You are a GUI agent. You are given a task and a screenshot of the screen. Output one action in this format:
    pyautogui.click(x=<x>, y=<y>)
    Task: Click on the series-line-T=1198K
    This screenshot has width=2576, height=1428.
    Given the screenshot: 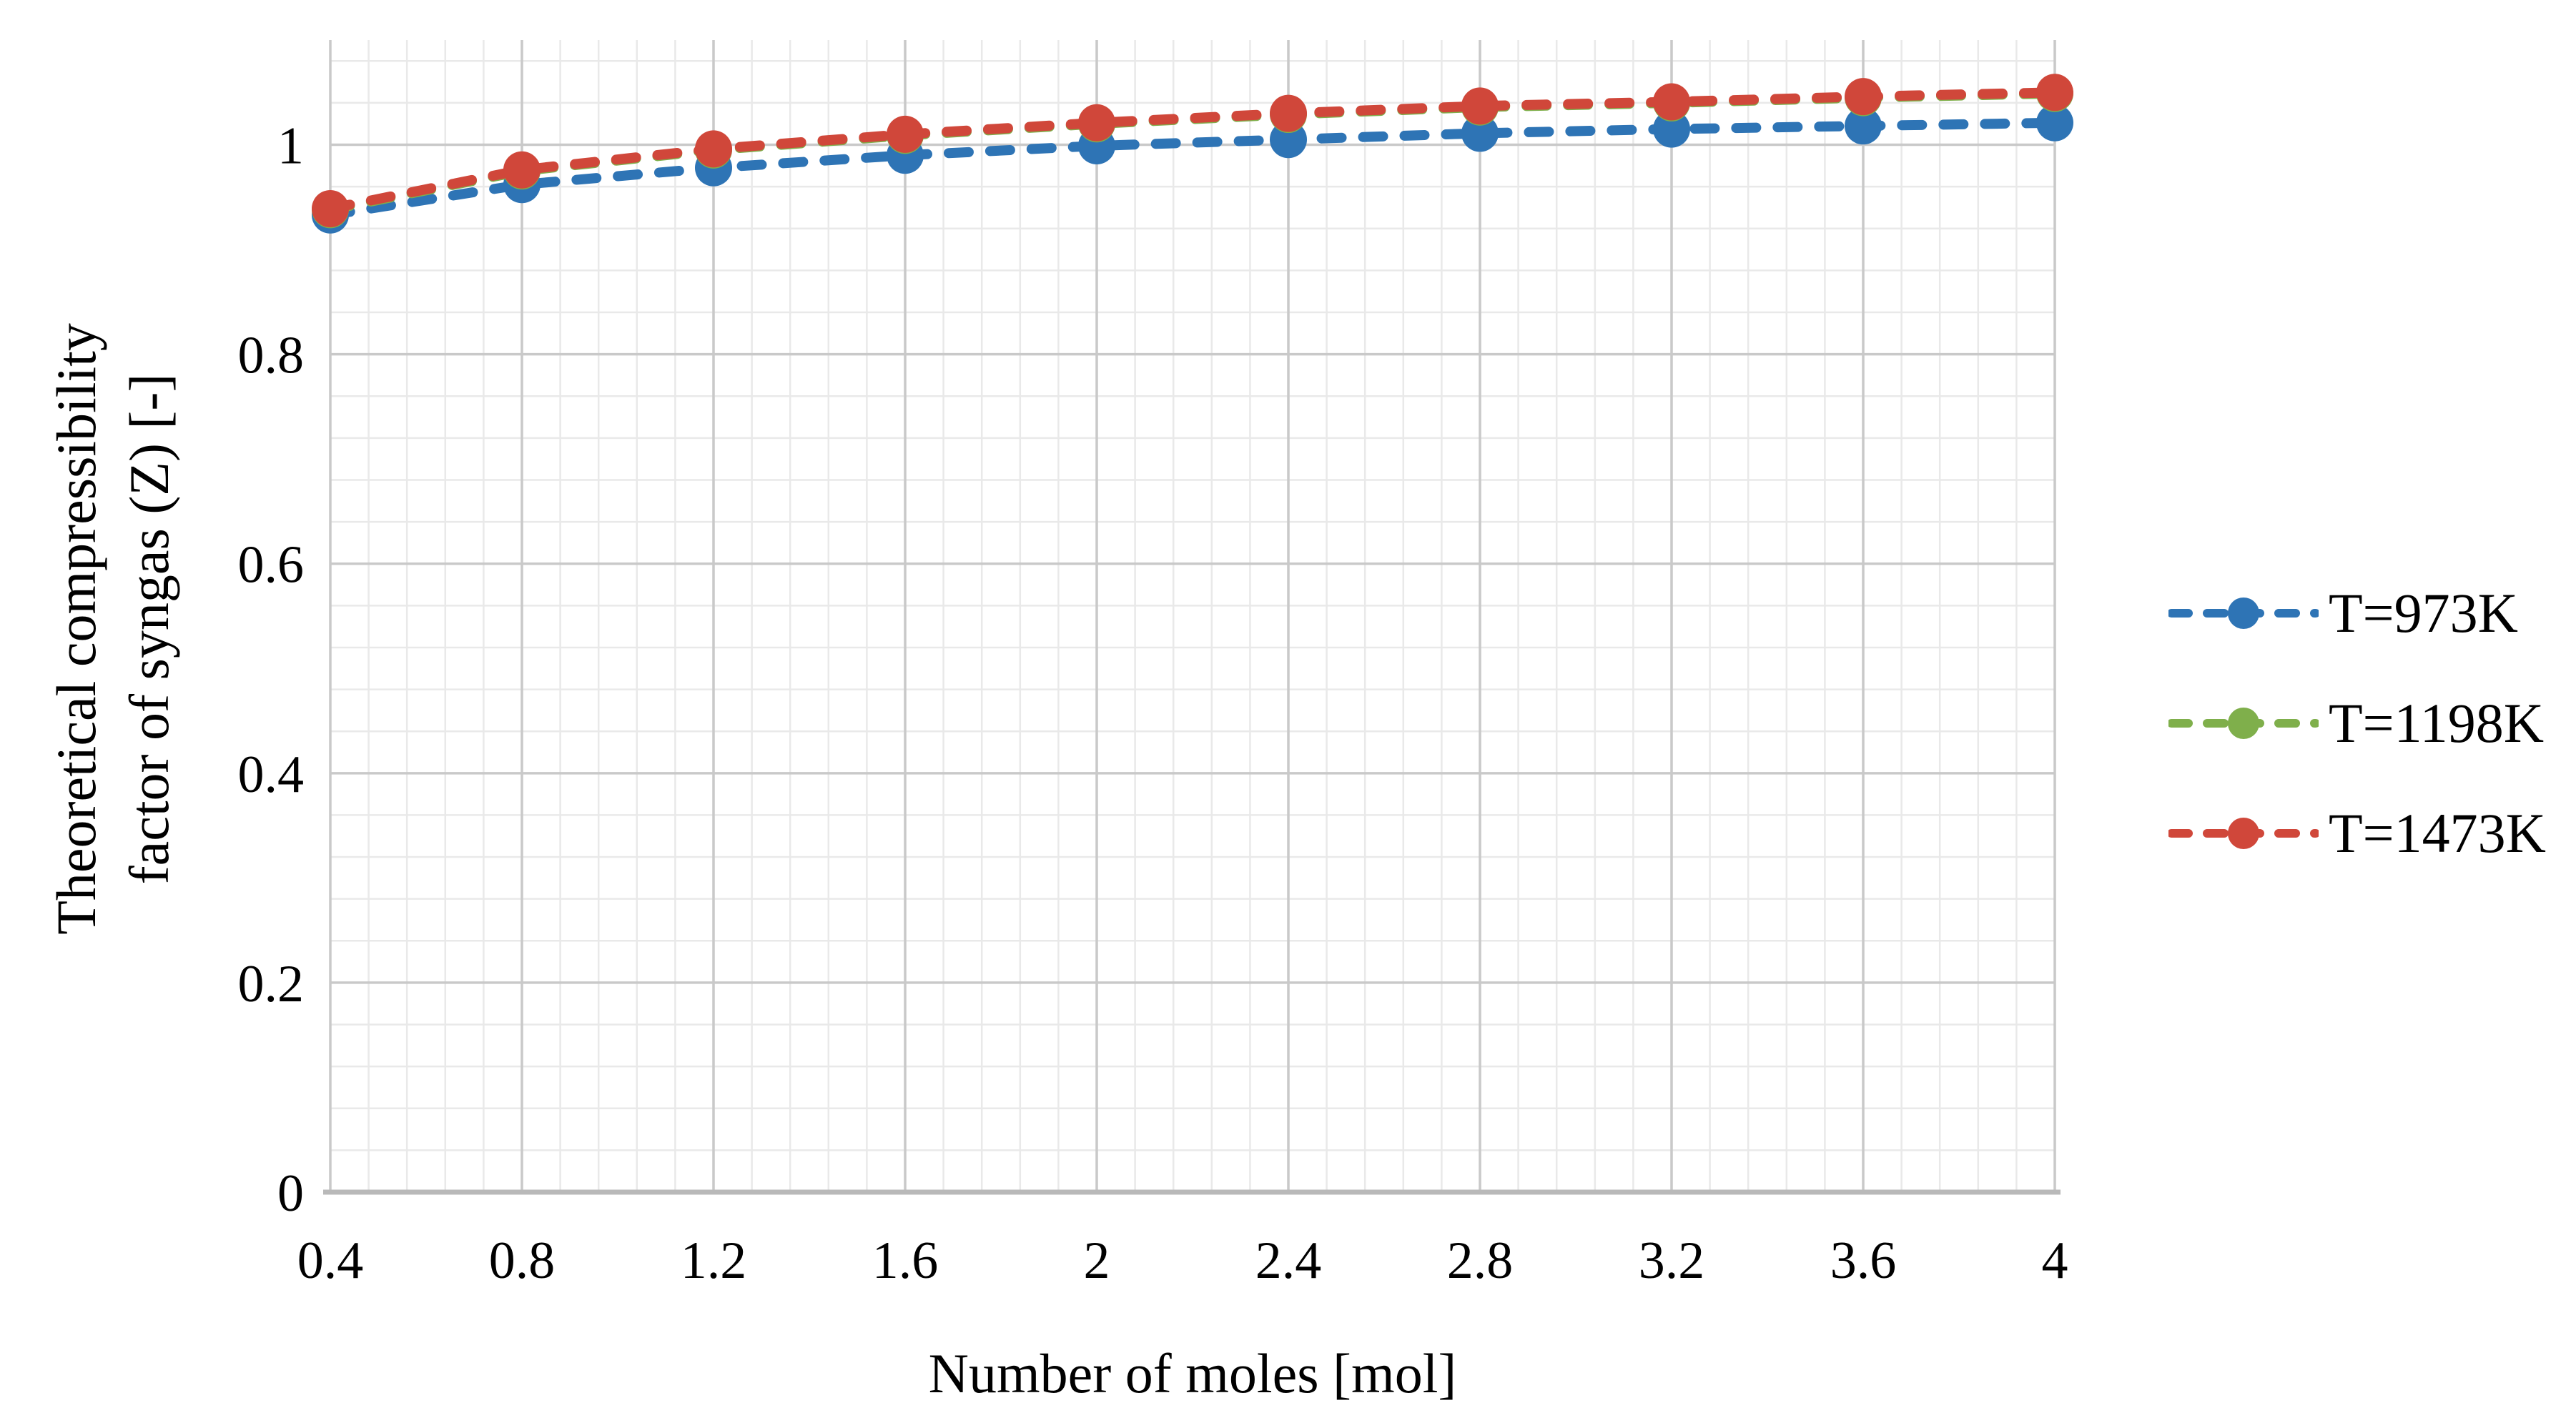 What is the action you would take?
    pyautogui.click(x=1192, y=151)
    